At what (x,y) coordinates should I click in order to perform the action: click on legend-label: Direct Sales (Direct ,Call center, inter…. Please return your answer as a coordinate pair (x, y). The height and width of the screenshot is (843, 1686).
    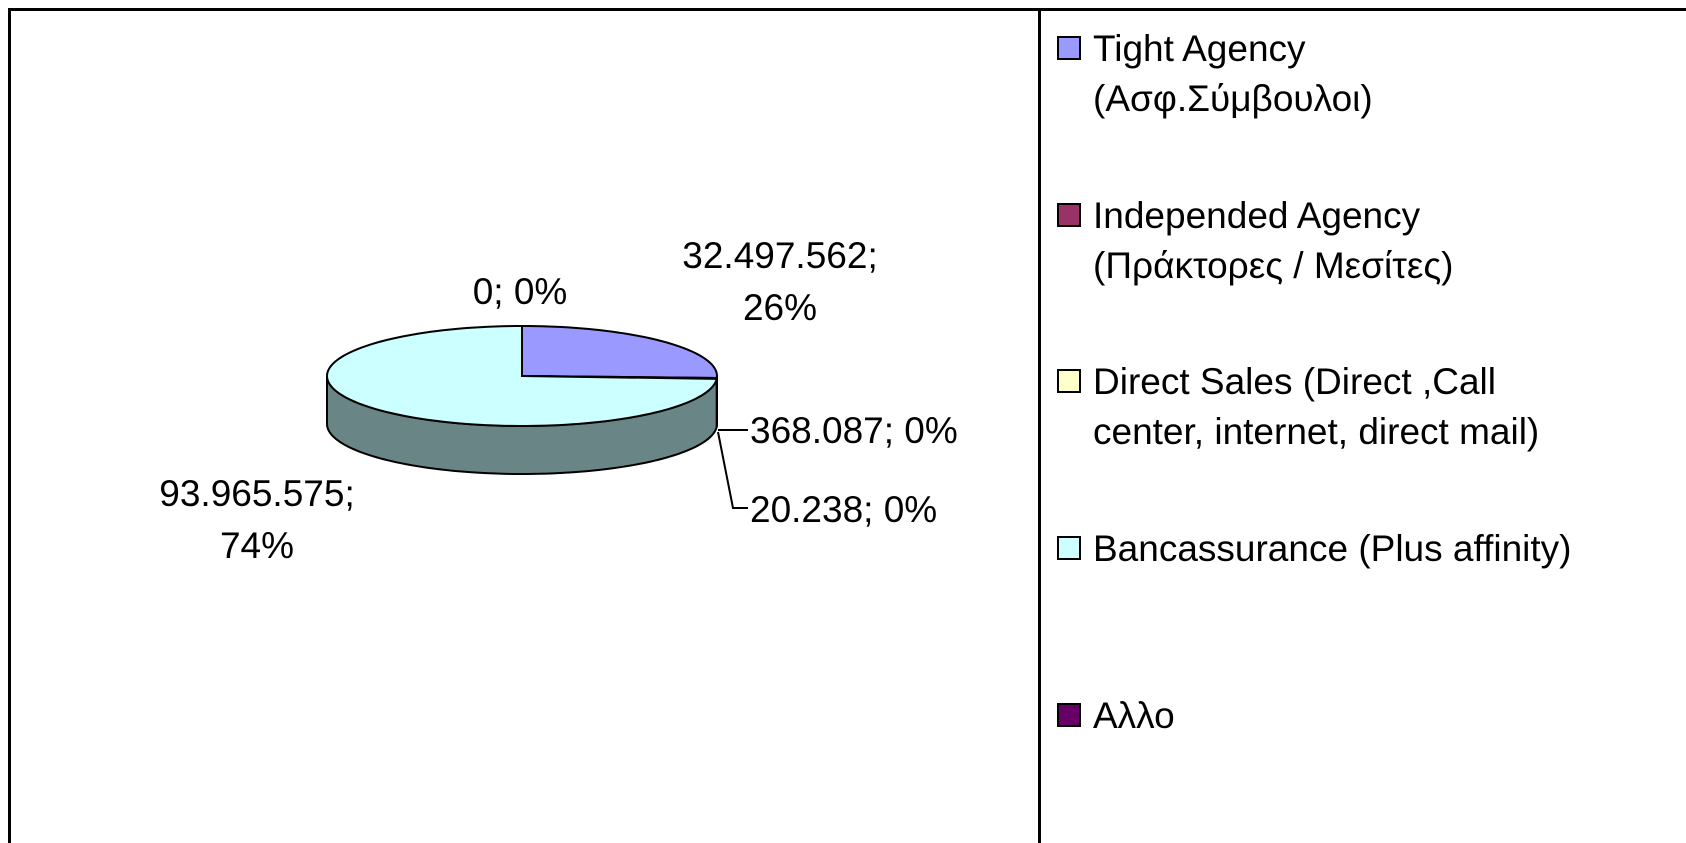
    Looking at the image, I should click on (1316, 406).